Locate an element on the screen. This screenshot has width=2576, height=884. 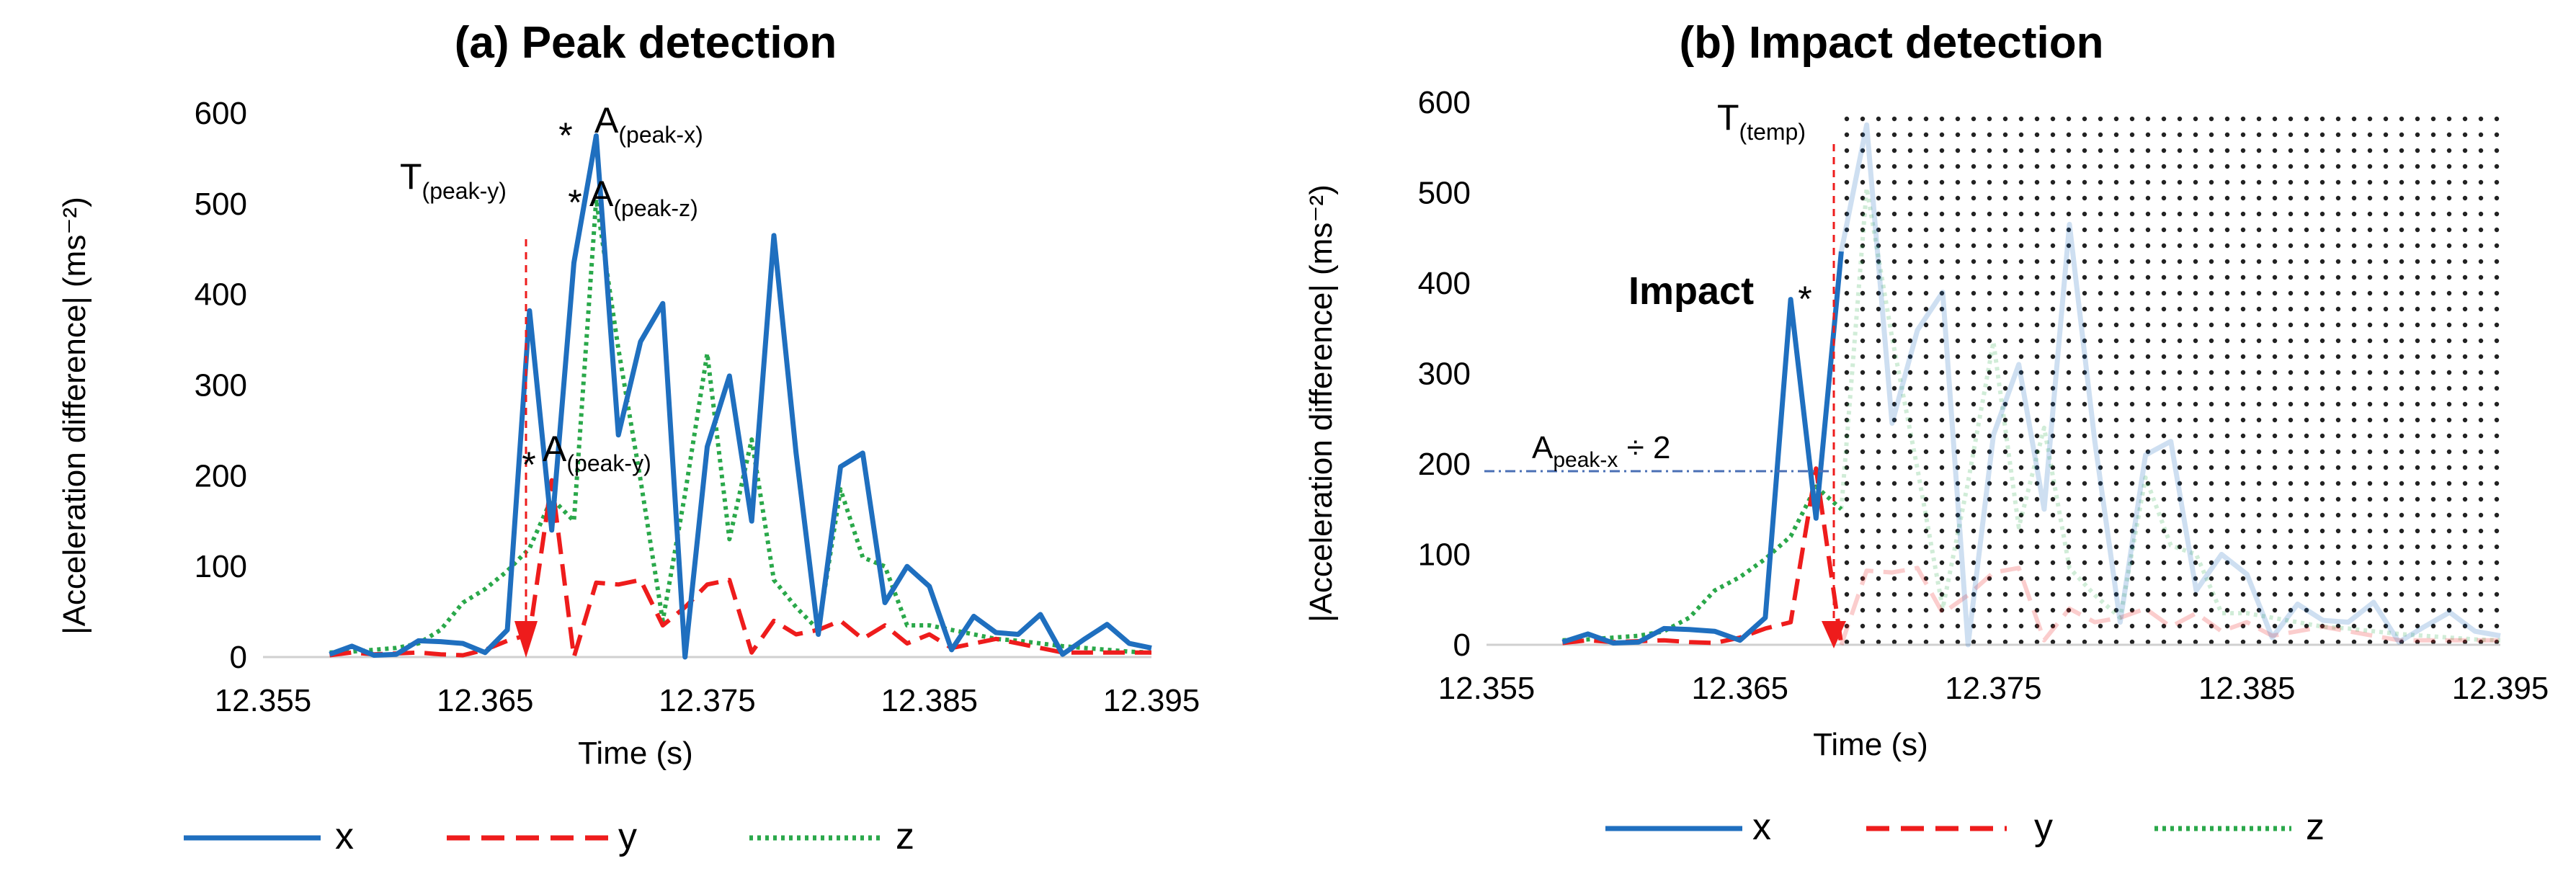
impact-label: Impact is located at coordinates (1691, 291).